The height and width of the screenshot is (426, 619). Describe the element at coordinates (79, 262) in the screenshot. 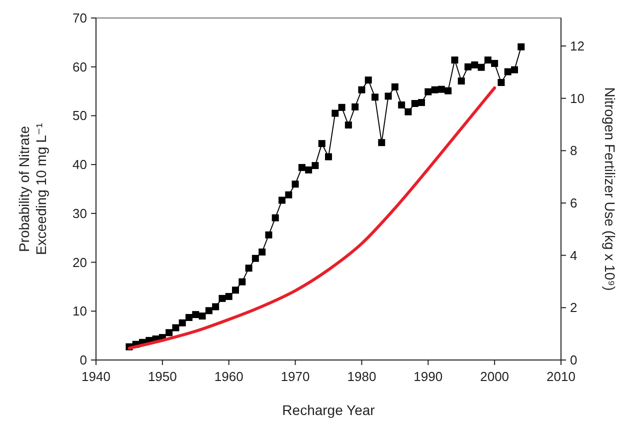

I see `y-tick-label: 20` at that location.